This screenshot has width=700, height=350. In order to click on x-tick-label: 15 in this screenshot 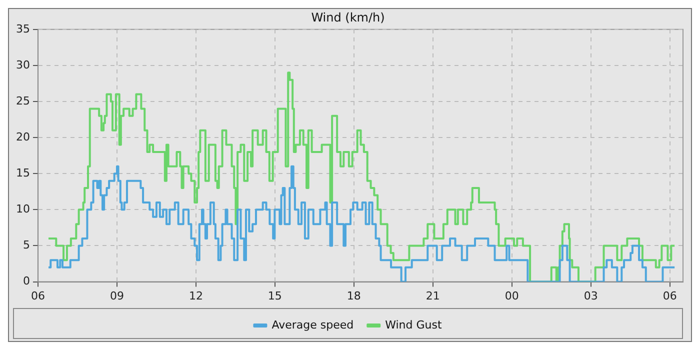, I will do `click(275, 295)`.